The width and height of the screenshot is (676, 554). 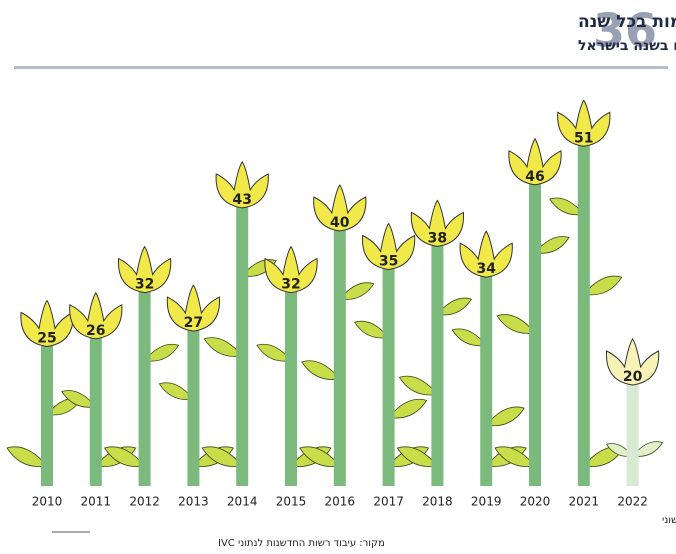 I want to click on tulip: 51, so click(x=584, y=123).